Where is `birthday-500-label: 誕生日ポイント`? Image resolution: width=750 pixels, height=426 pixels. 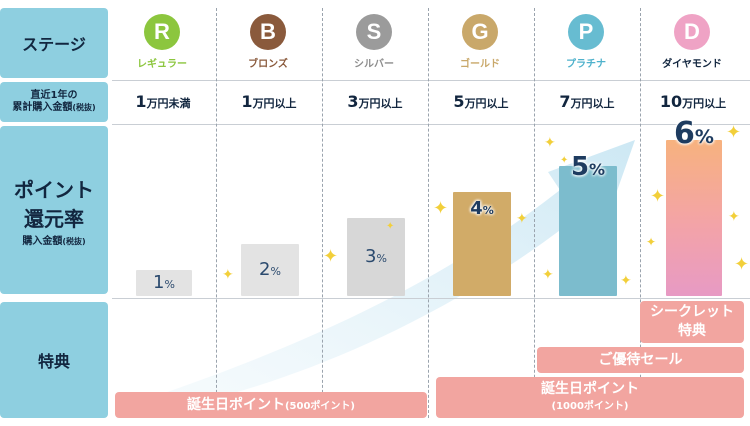
birthday-500-label: 誕生日ポイント is located at coordinates (235, 405).